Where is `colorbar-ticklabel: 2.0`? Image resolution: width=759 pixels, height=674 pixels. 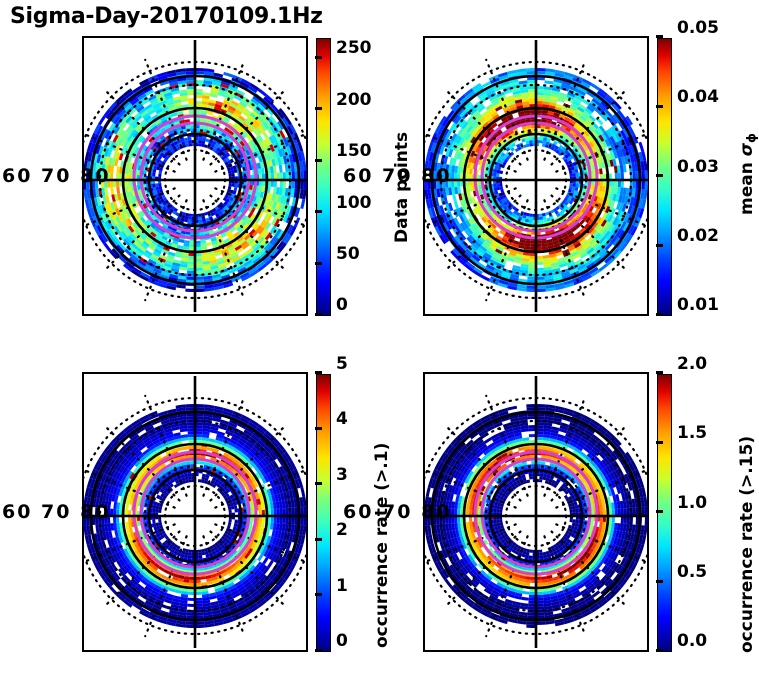
colorbar-ticklabel: 2.0 is located at coordinates (692, 363).